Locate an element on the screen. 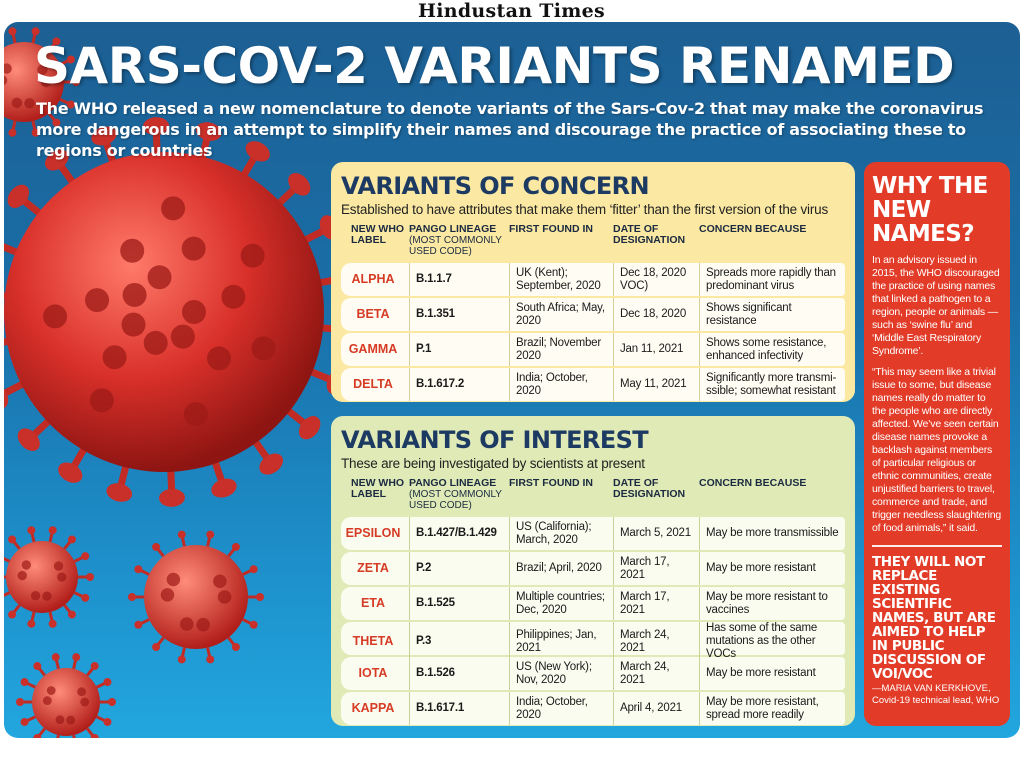 This screenshot has height=779, width=1023. variant-found: Brazil; November 2020 is located at coordinates (561, 349).